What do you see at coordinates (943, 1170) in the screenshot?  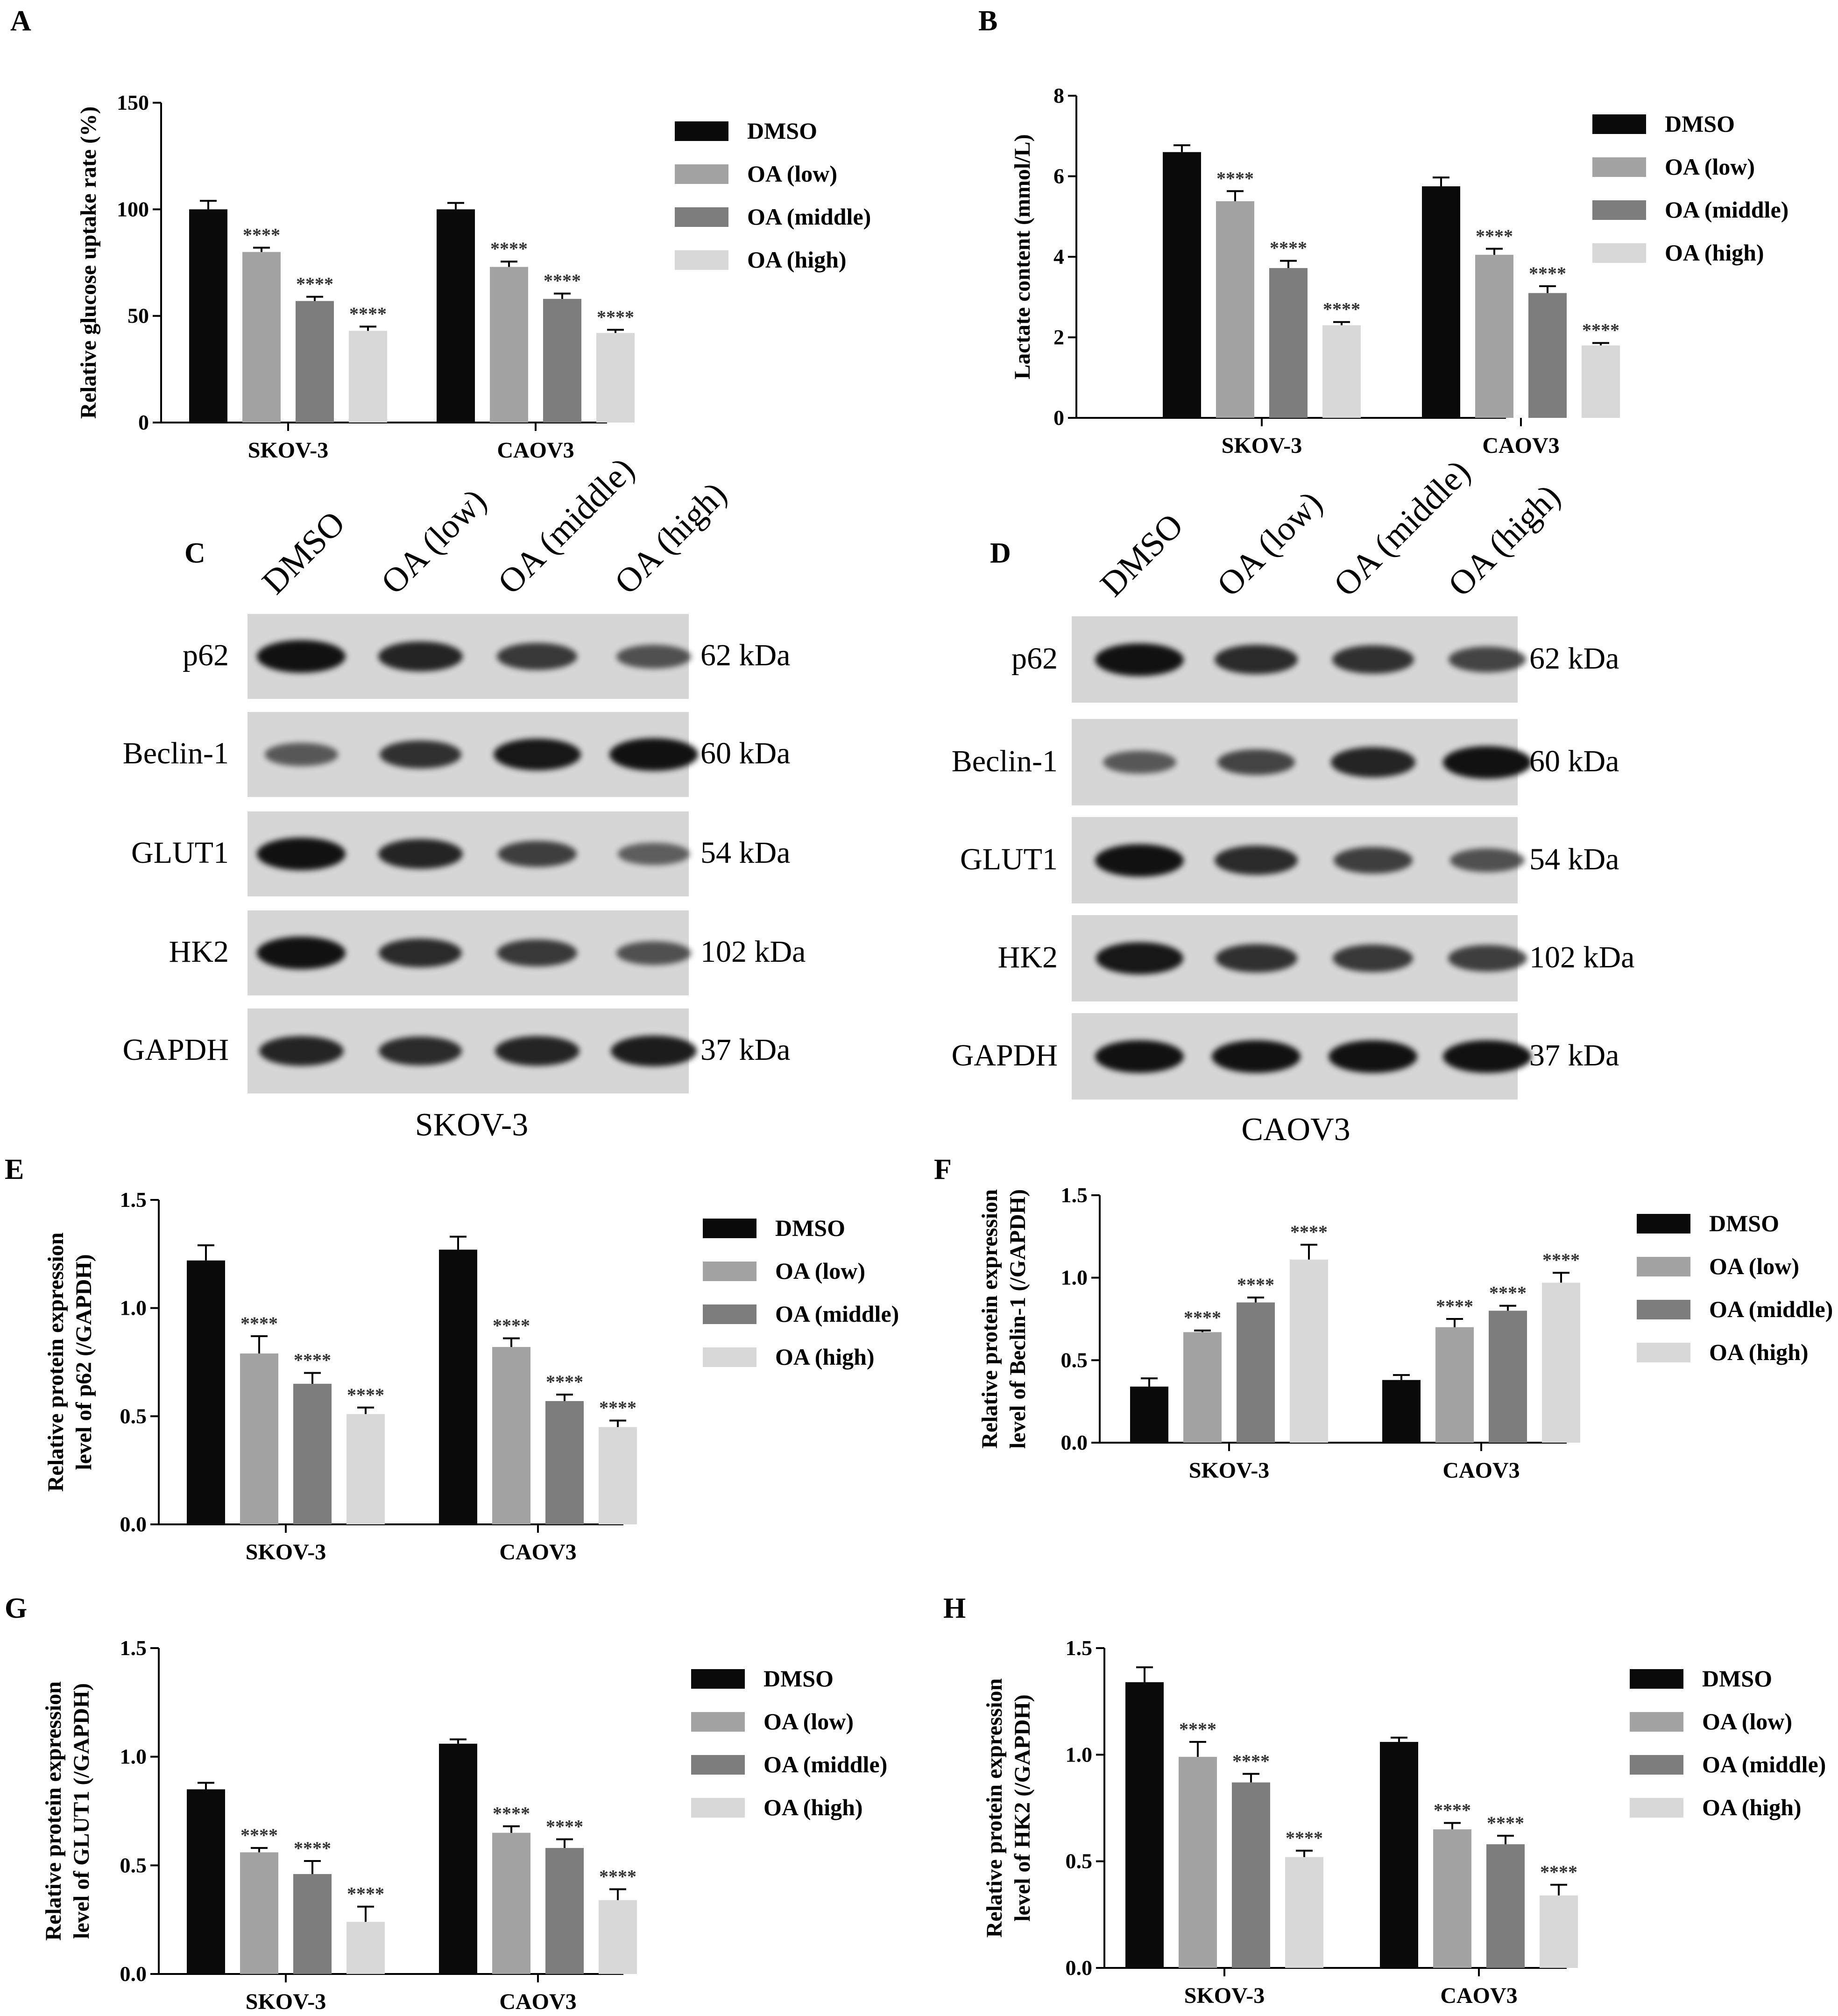 I see `panel-letter-f: F` at bounding box center [943, 1170].